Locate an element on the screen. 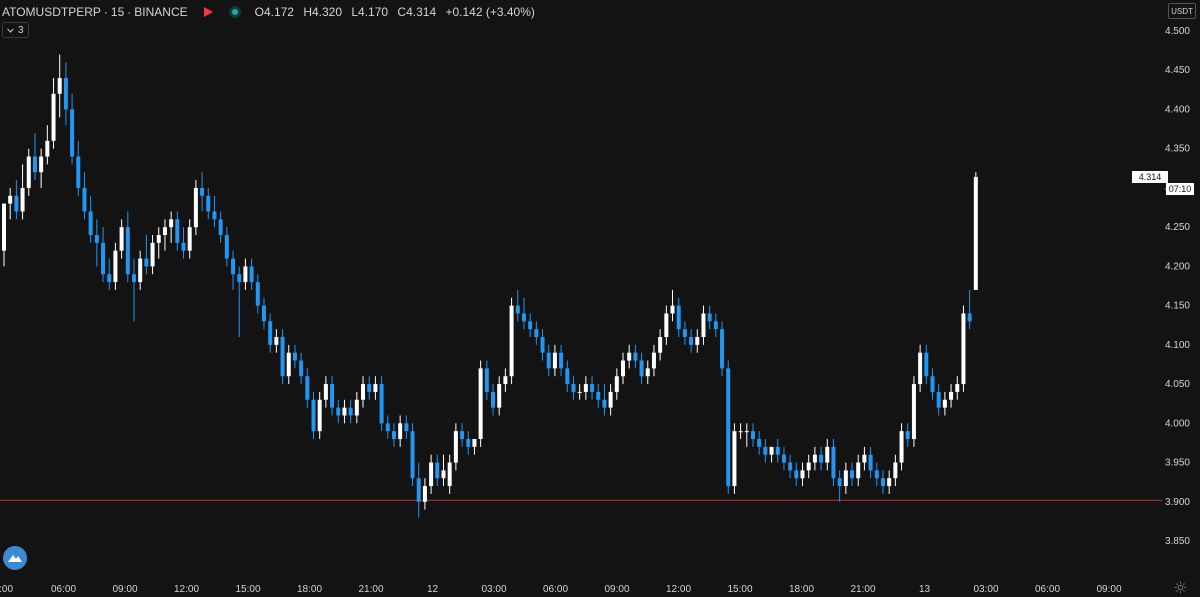  market-status-icon is located at coordinates (234, 12).